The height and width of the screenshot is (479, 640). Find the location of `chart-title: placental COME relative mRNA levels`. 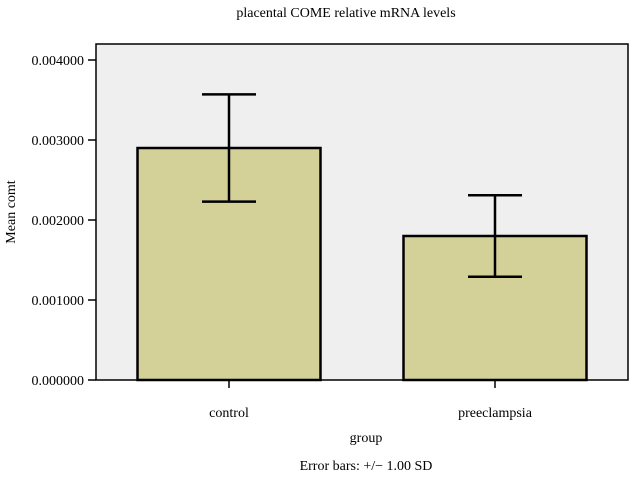

chart-title: placental COME relative mRNA levels is located at coordinates (345, 13).